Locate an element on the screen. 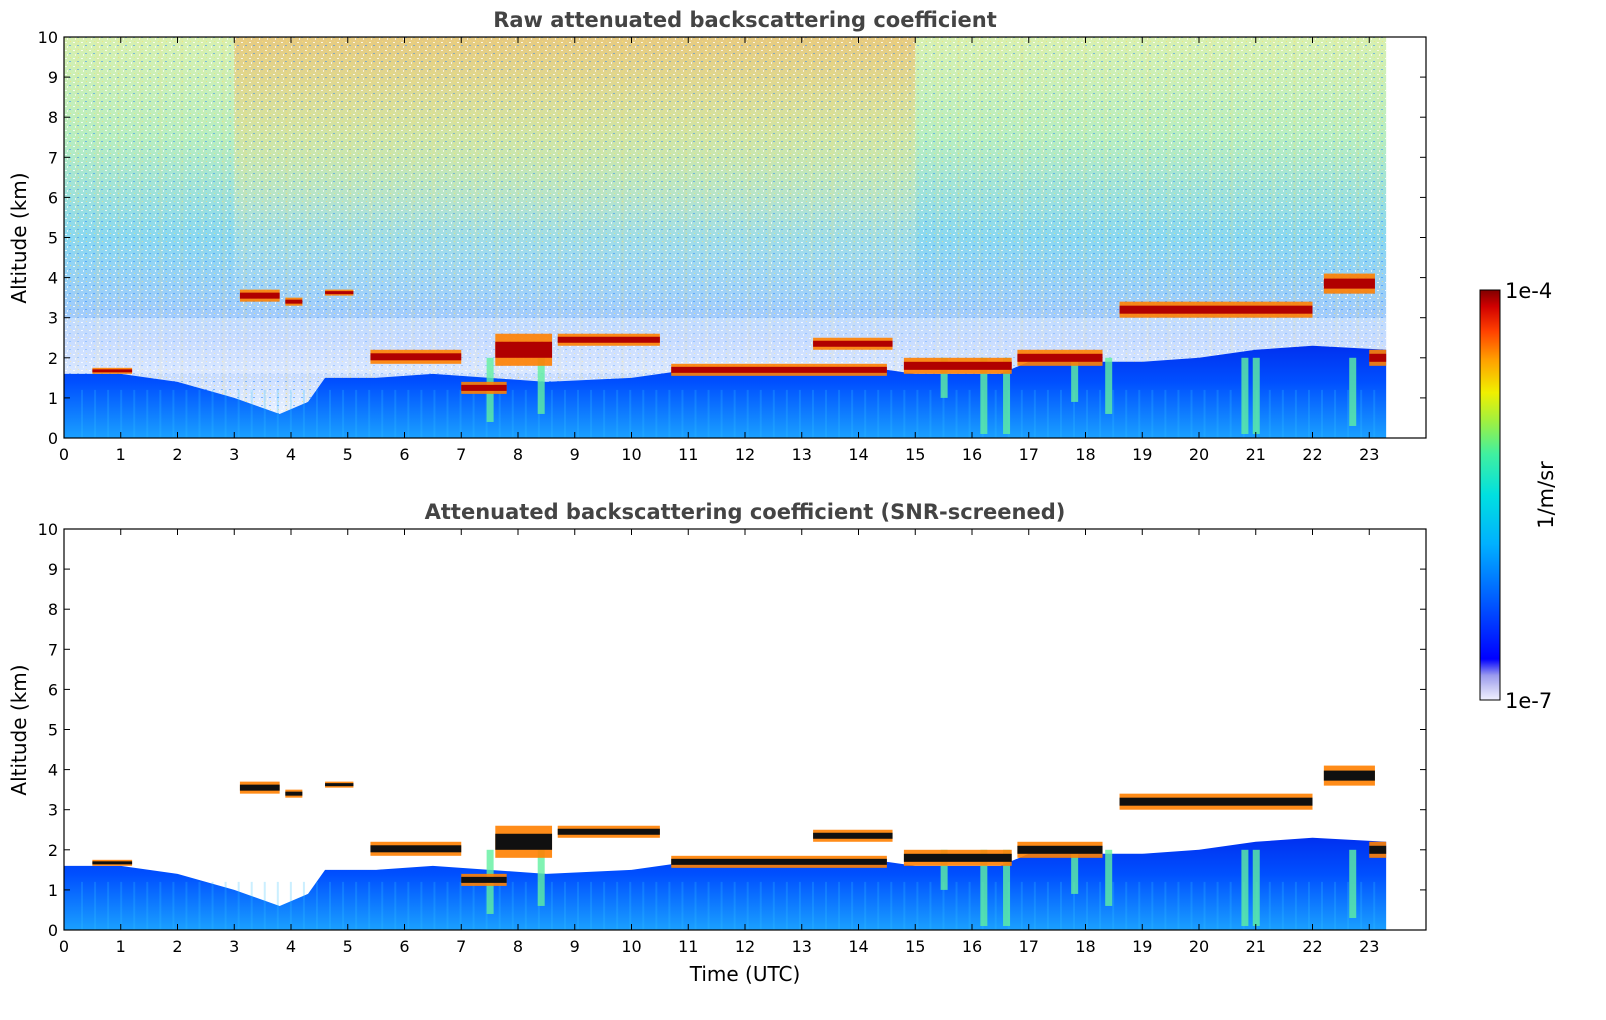 The height and width of the screenshot is (1020, 1606). x-tick-label: 4 is located at coordinates (291, 454).